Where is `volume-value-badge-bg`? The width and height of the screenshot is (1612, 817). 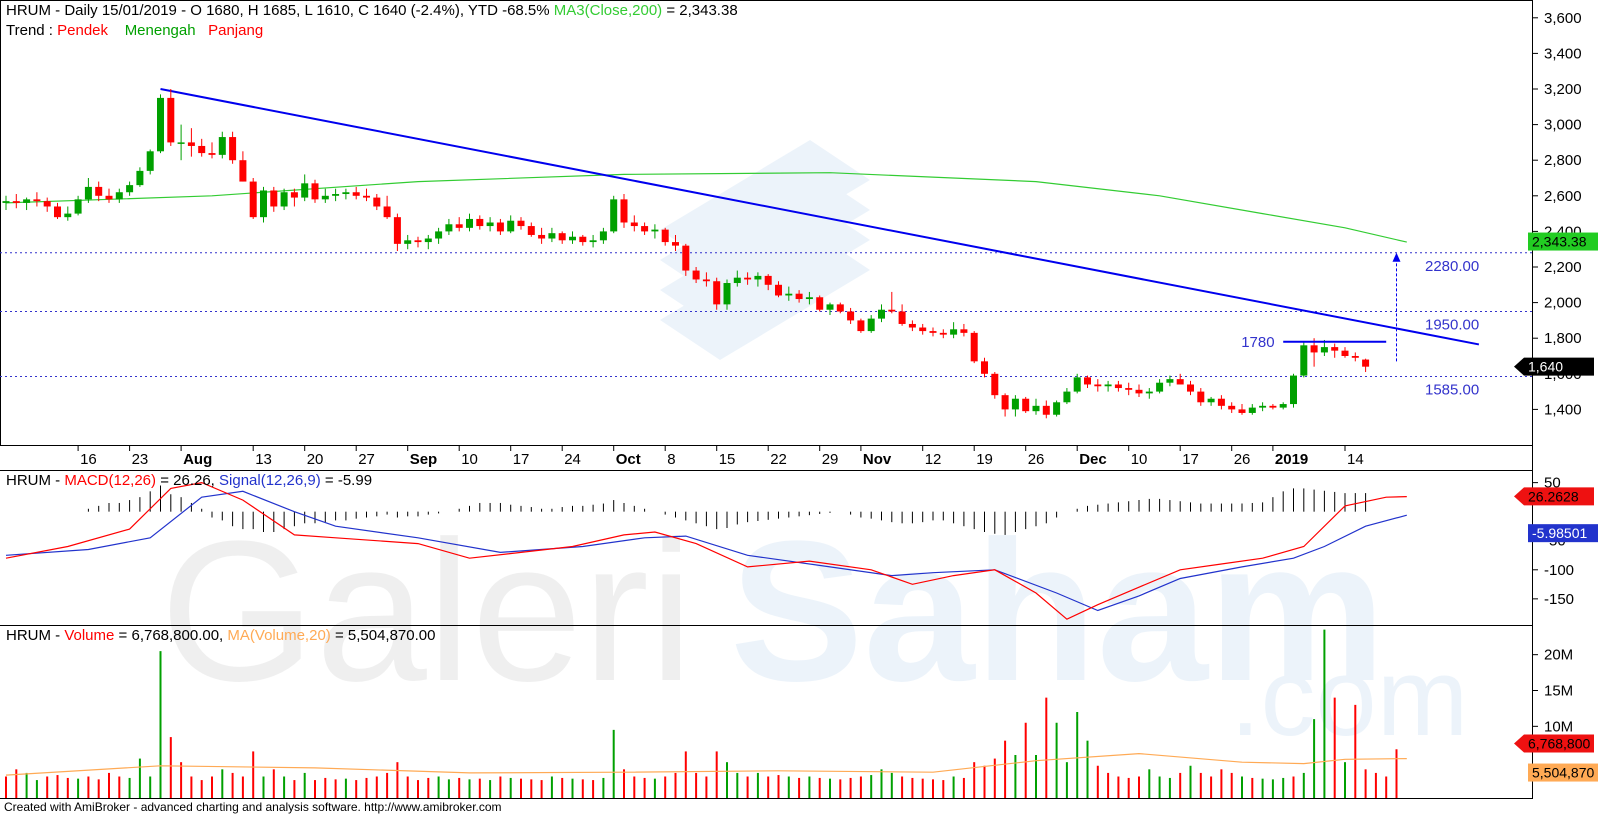 volume-value-badge-bg is located at coordinates (1554, 743).